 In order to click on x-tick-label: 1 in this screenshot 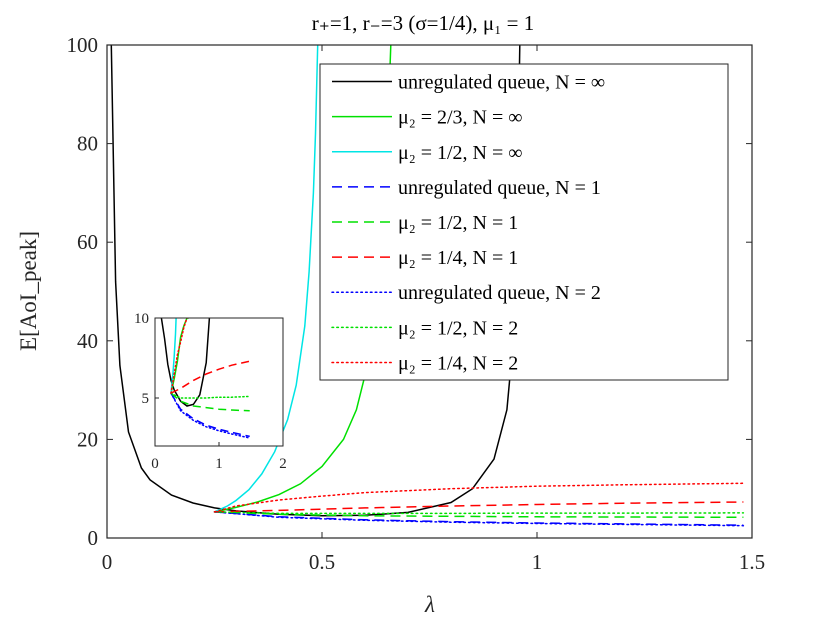, I will do `click(537, 562)`.